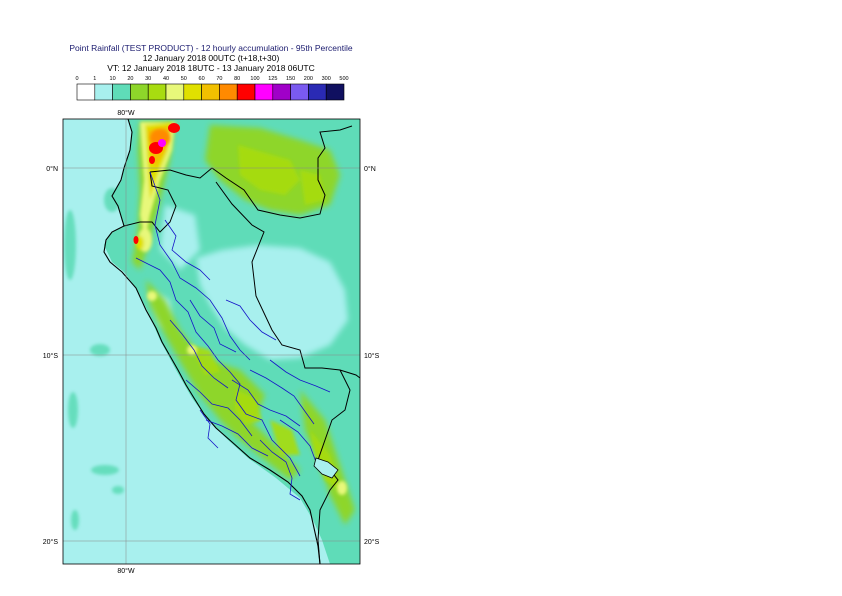 The height and width of the screenshot is (596, 842). Describe the element at coordinates (126, 571) in the screenshot. I see `lon-label-bottom: 80°W` at that location.